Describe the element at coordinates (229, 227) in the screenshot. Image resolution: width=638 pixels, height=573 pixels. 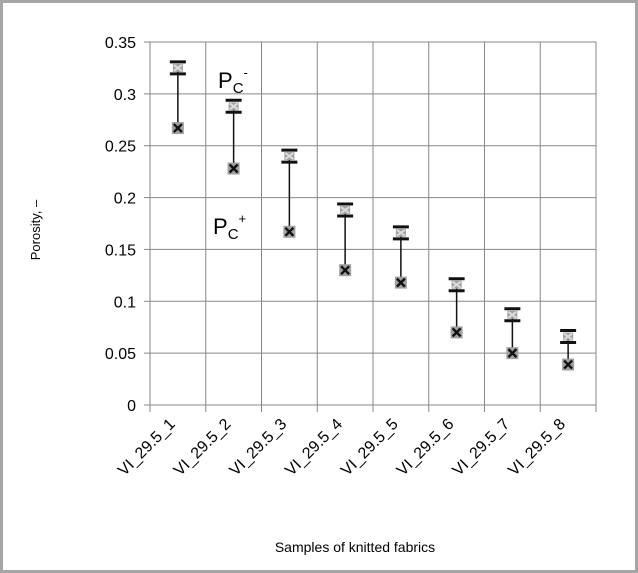
I see `annotation-pc-plus: PC+` at that location.